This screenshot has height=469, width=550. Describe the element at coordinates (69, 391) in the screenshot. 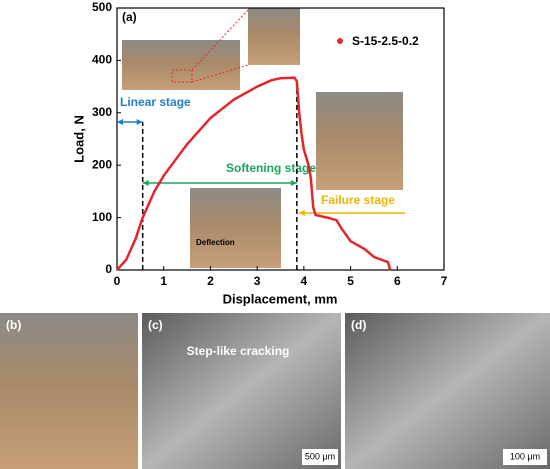

I see `photo-b` at that location.